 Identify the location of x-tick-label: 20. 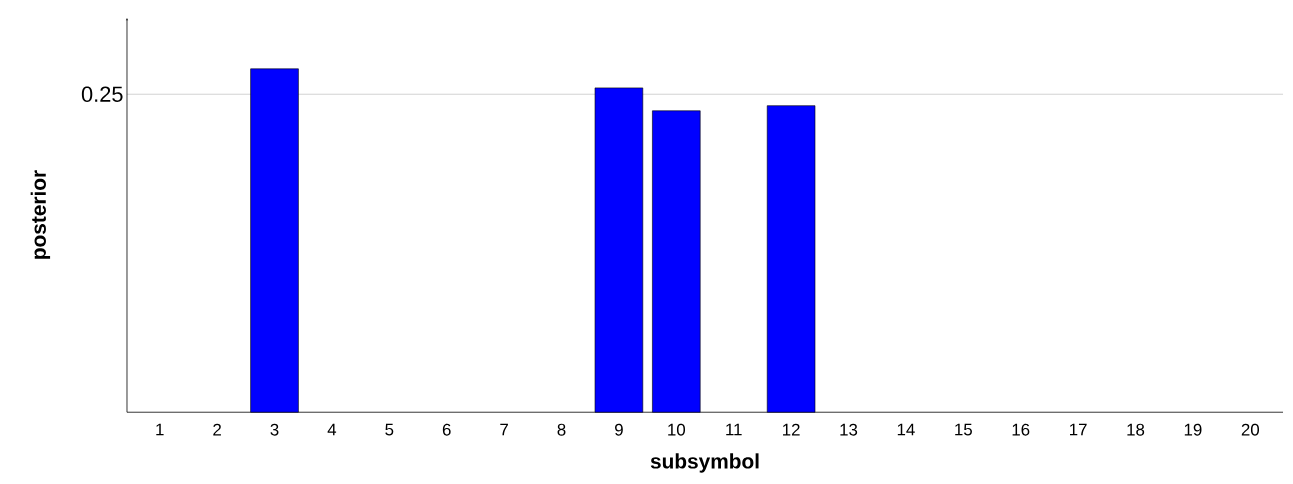
(1250, 429).